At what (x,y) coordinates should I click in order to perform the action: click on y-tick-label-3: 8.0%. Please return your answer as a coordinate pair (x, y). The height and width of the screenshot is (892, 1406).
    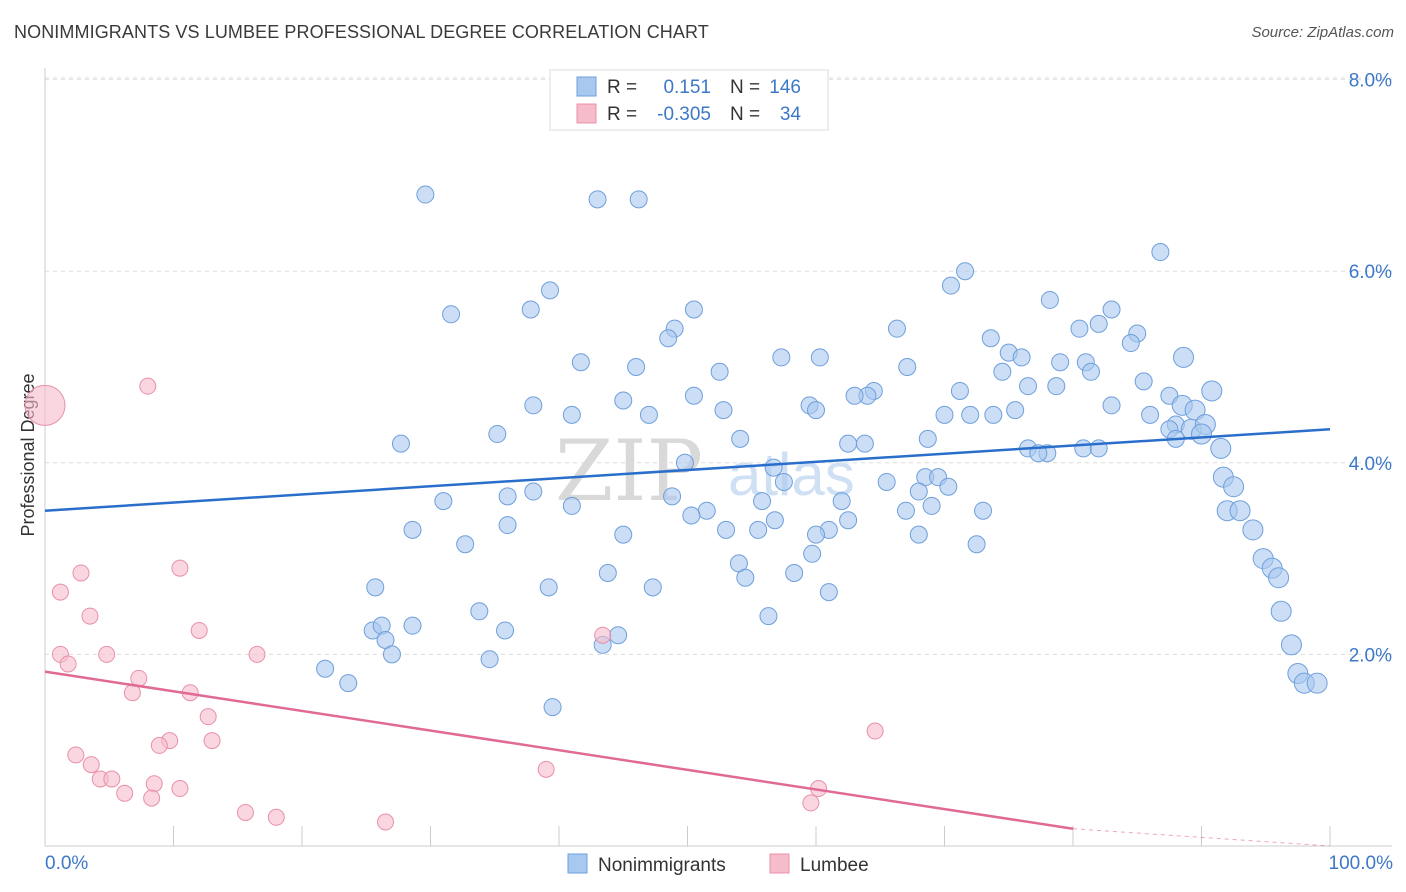
    Looking at the image, I should click on (1370, 81).